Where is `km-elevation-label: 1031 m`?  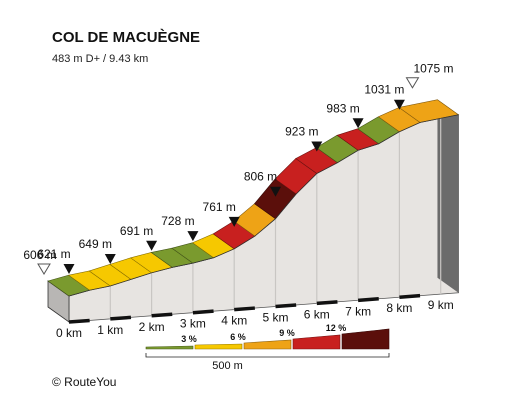
km-elevation-label: 1031 m is located at coordinates (384, 90).